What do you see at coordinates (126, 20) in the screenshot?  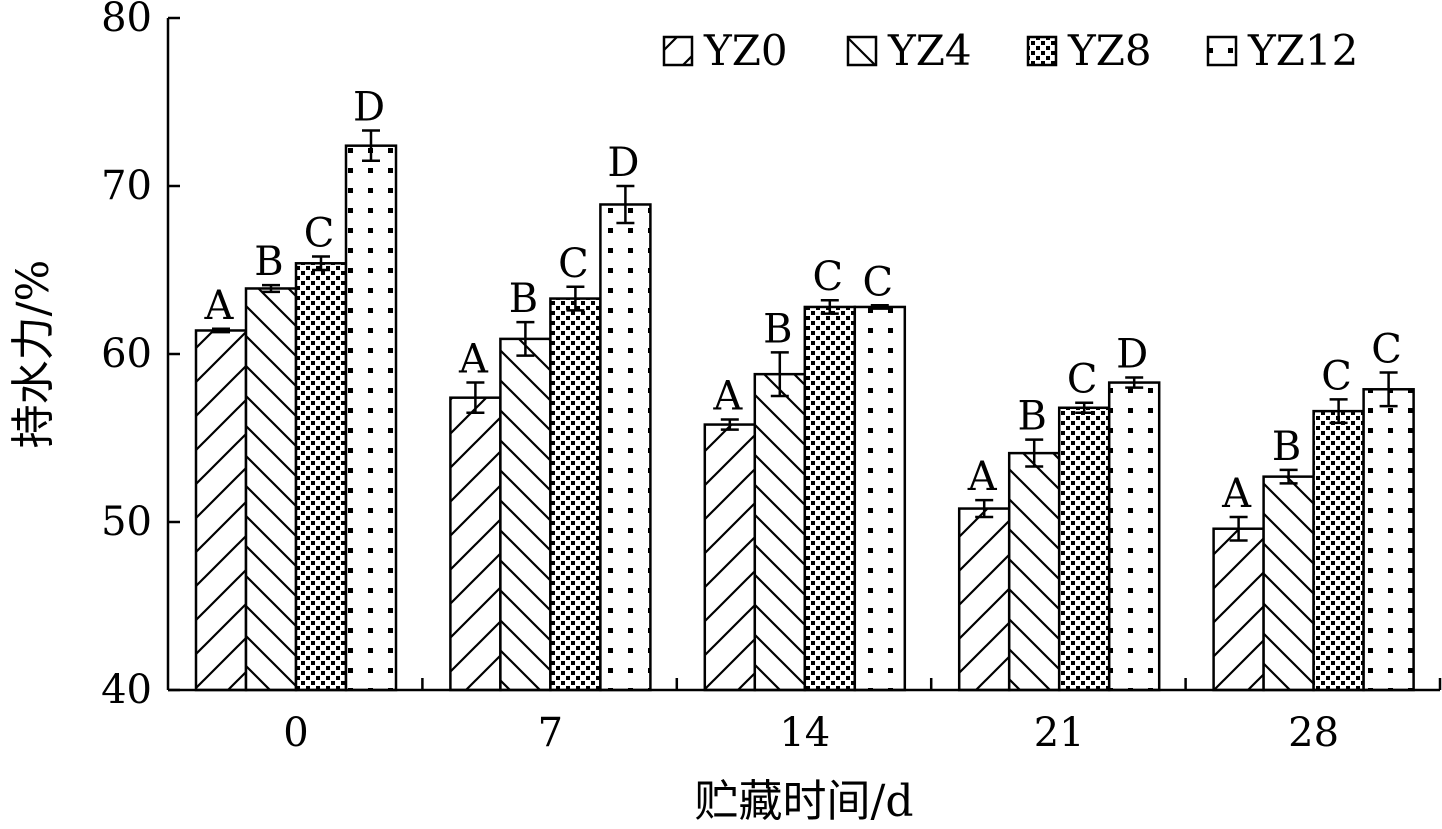 I see `y-tick-label: 80` at bounding box center [126, 20].